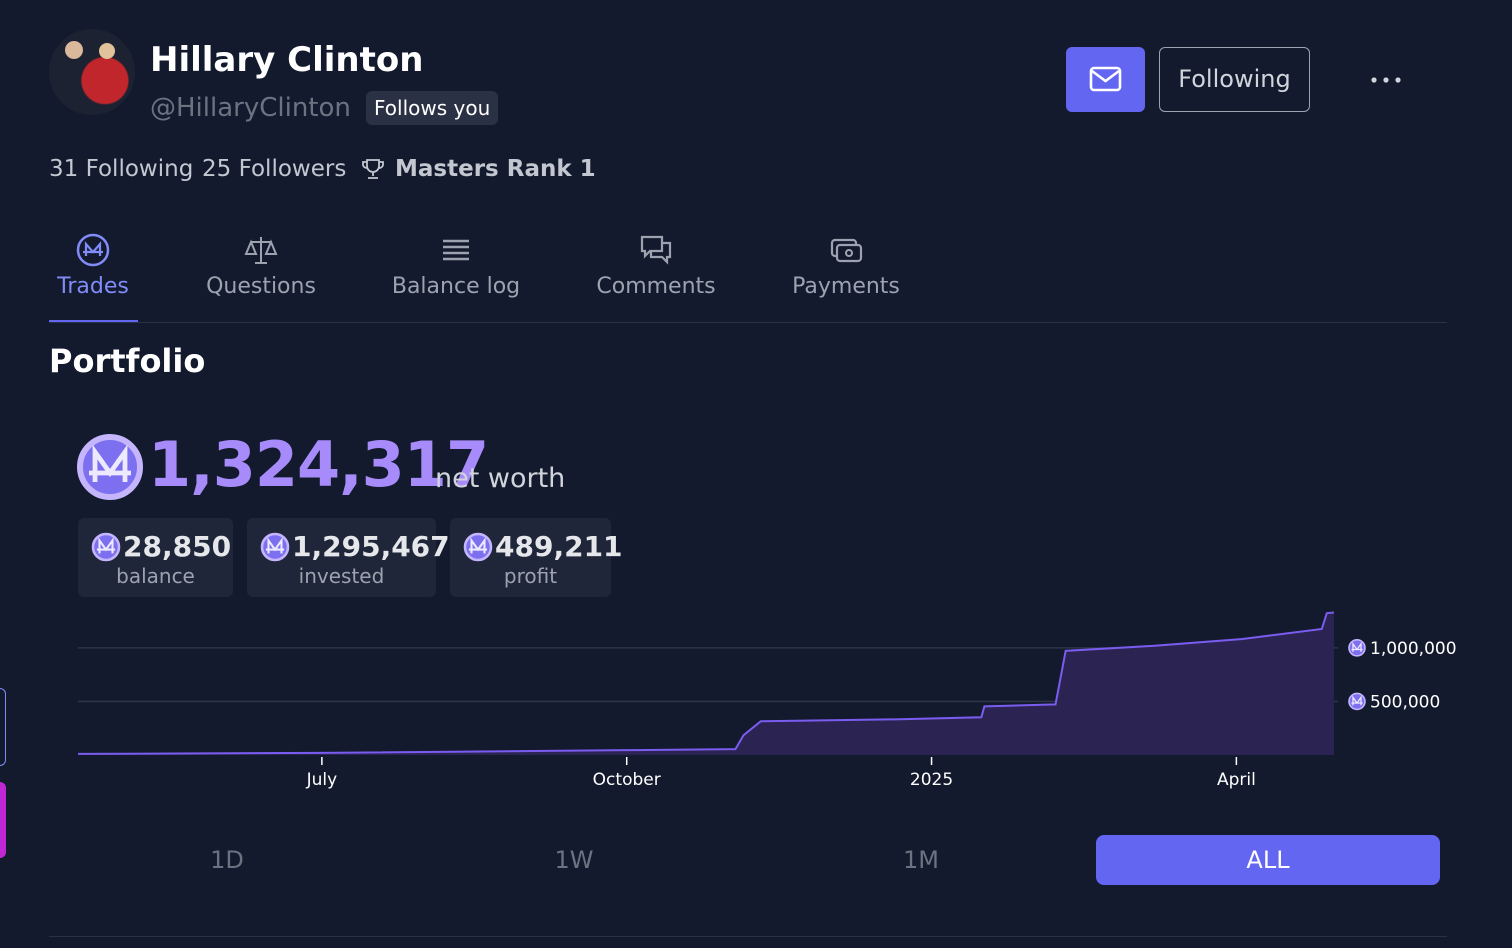 Image resolution: width=1512 pixels, height=948 pixels. Describe the element at coordinates (748, 936) in the screenshot. I see `bottom-divider` at that location.